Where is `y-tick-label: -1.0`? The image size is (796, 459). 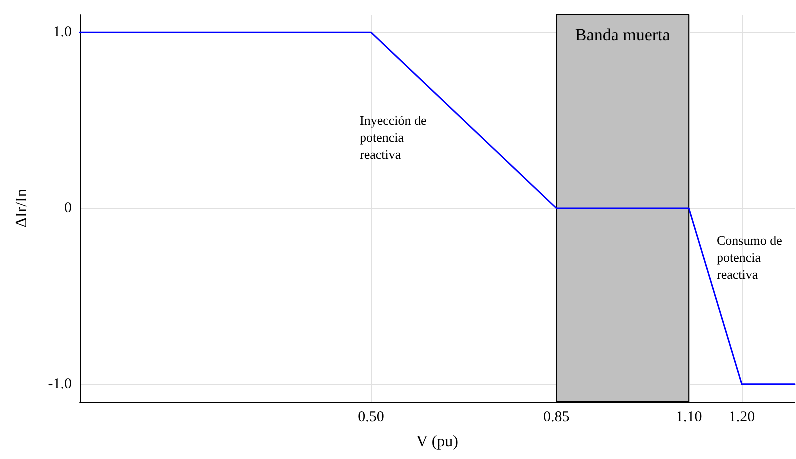
y-tick-label: -1.0 is located at coordinates (60, 384).